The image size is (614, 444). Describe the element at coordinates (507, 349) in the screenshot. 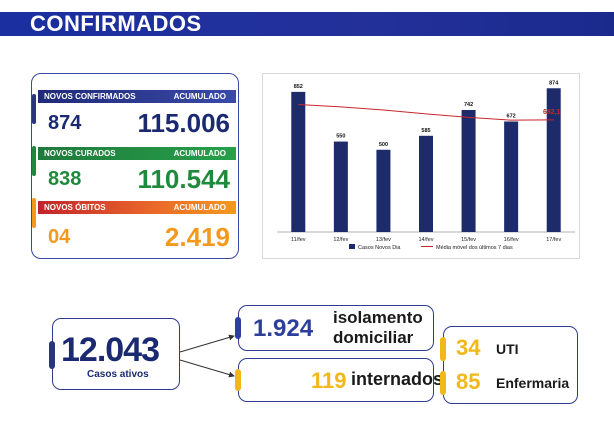

I see `uti-label: UTI` at that location.